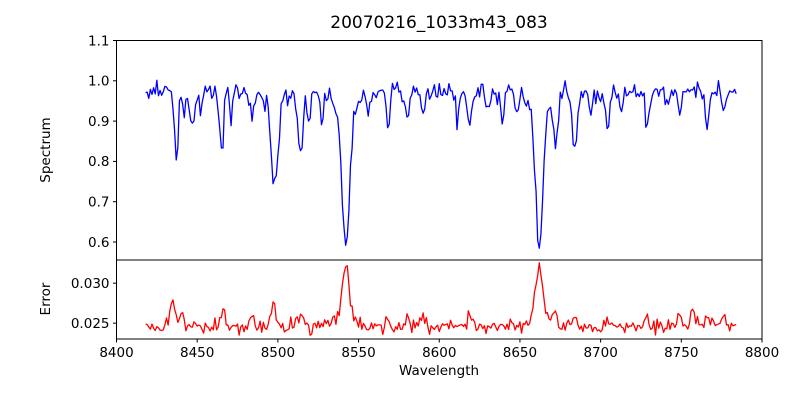  I want to click on x-tick-label: 8500, so click(278, 353).